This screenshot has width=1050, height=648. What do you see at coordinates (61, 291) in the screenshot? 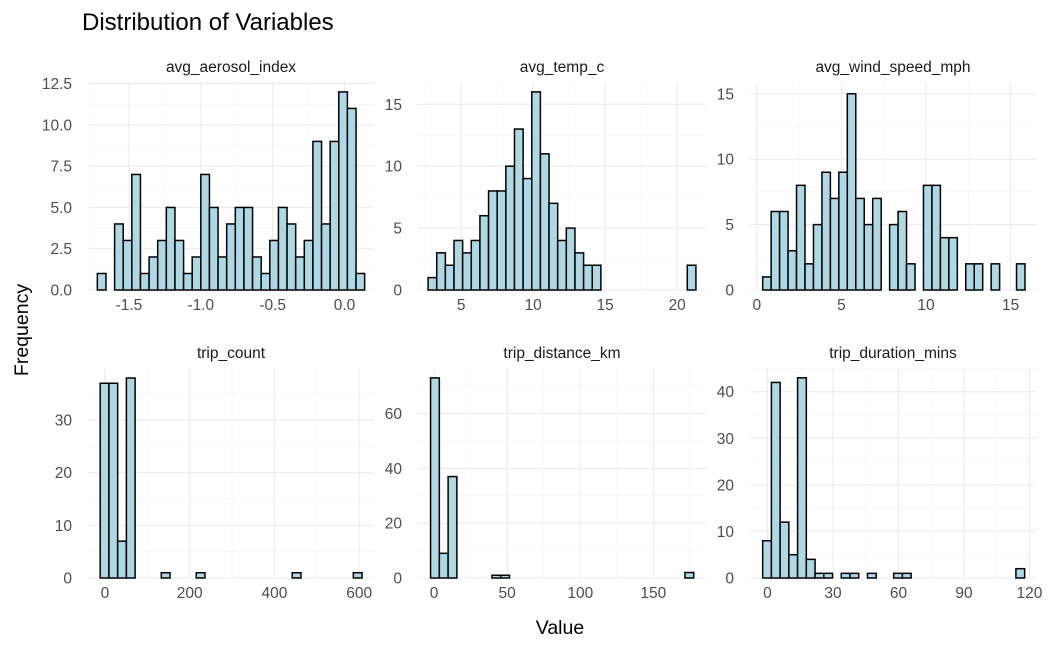
I see `y-tick-label: 0.0` at bounding box center [61, 291].